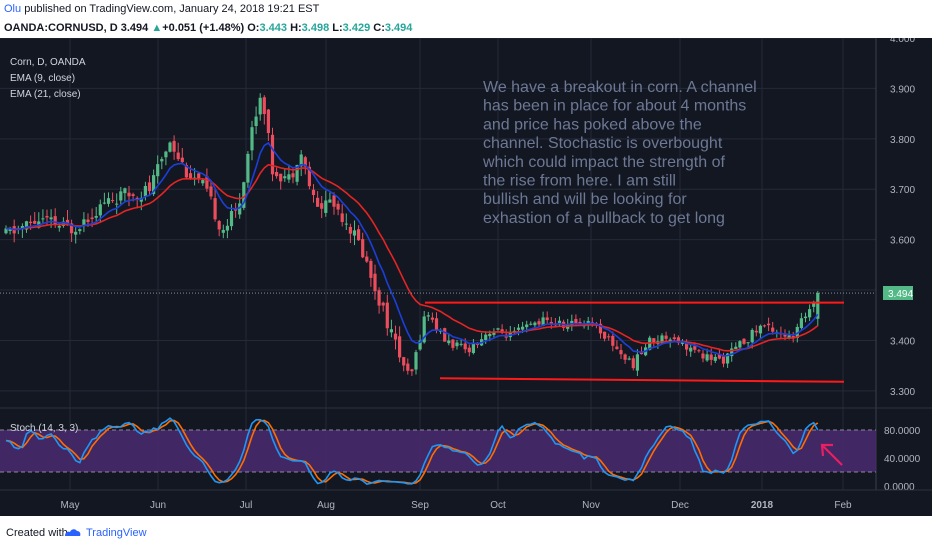 This screenshot has height=550, width=932. I want to click on legend-symbol: Corn, D, OANDA, so click(48, 62).